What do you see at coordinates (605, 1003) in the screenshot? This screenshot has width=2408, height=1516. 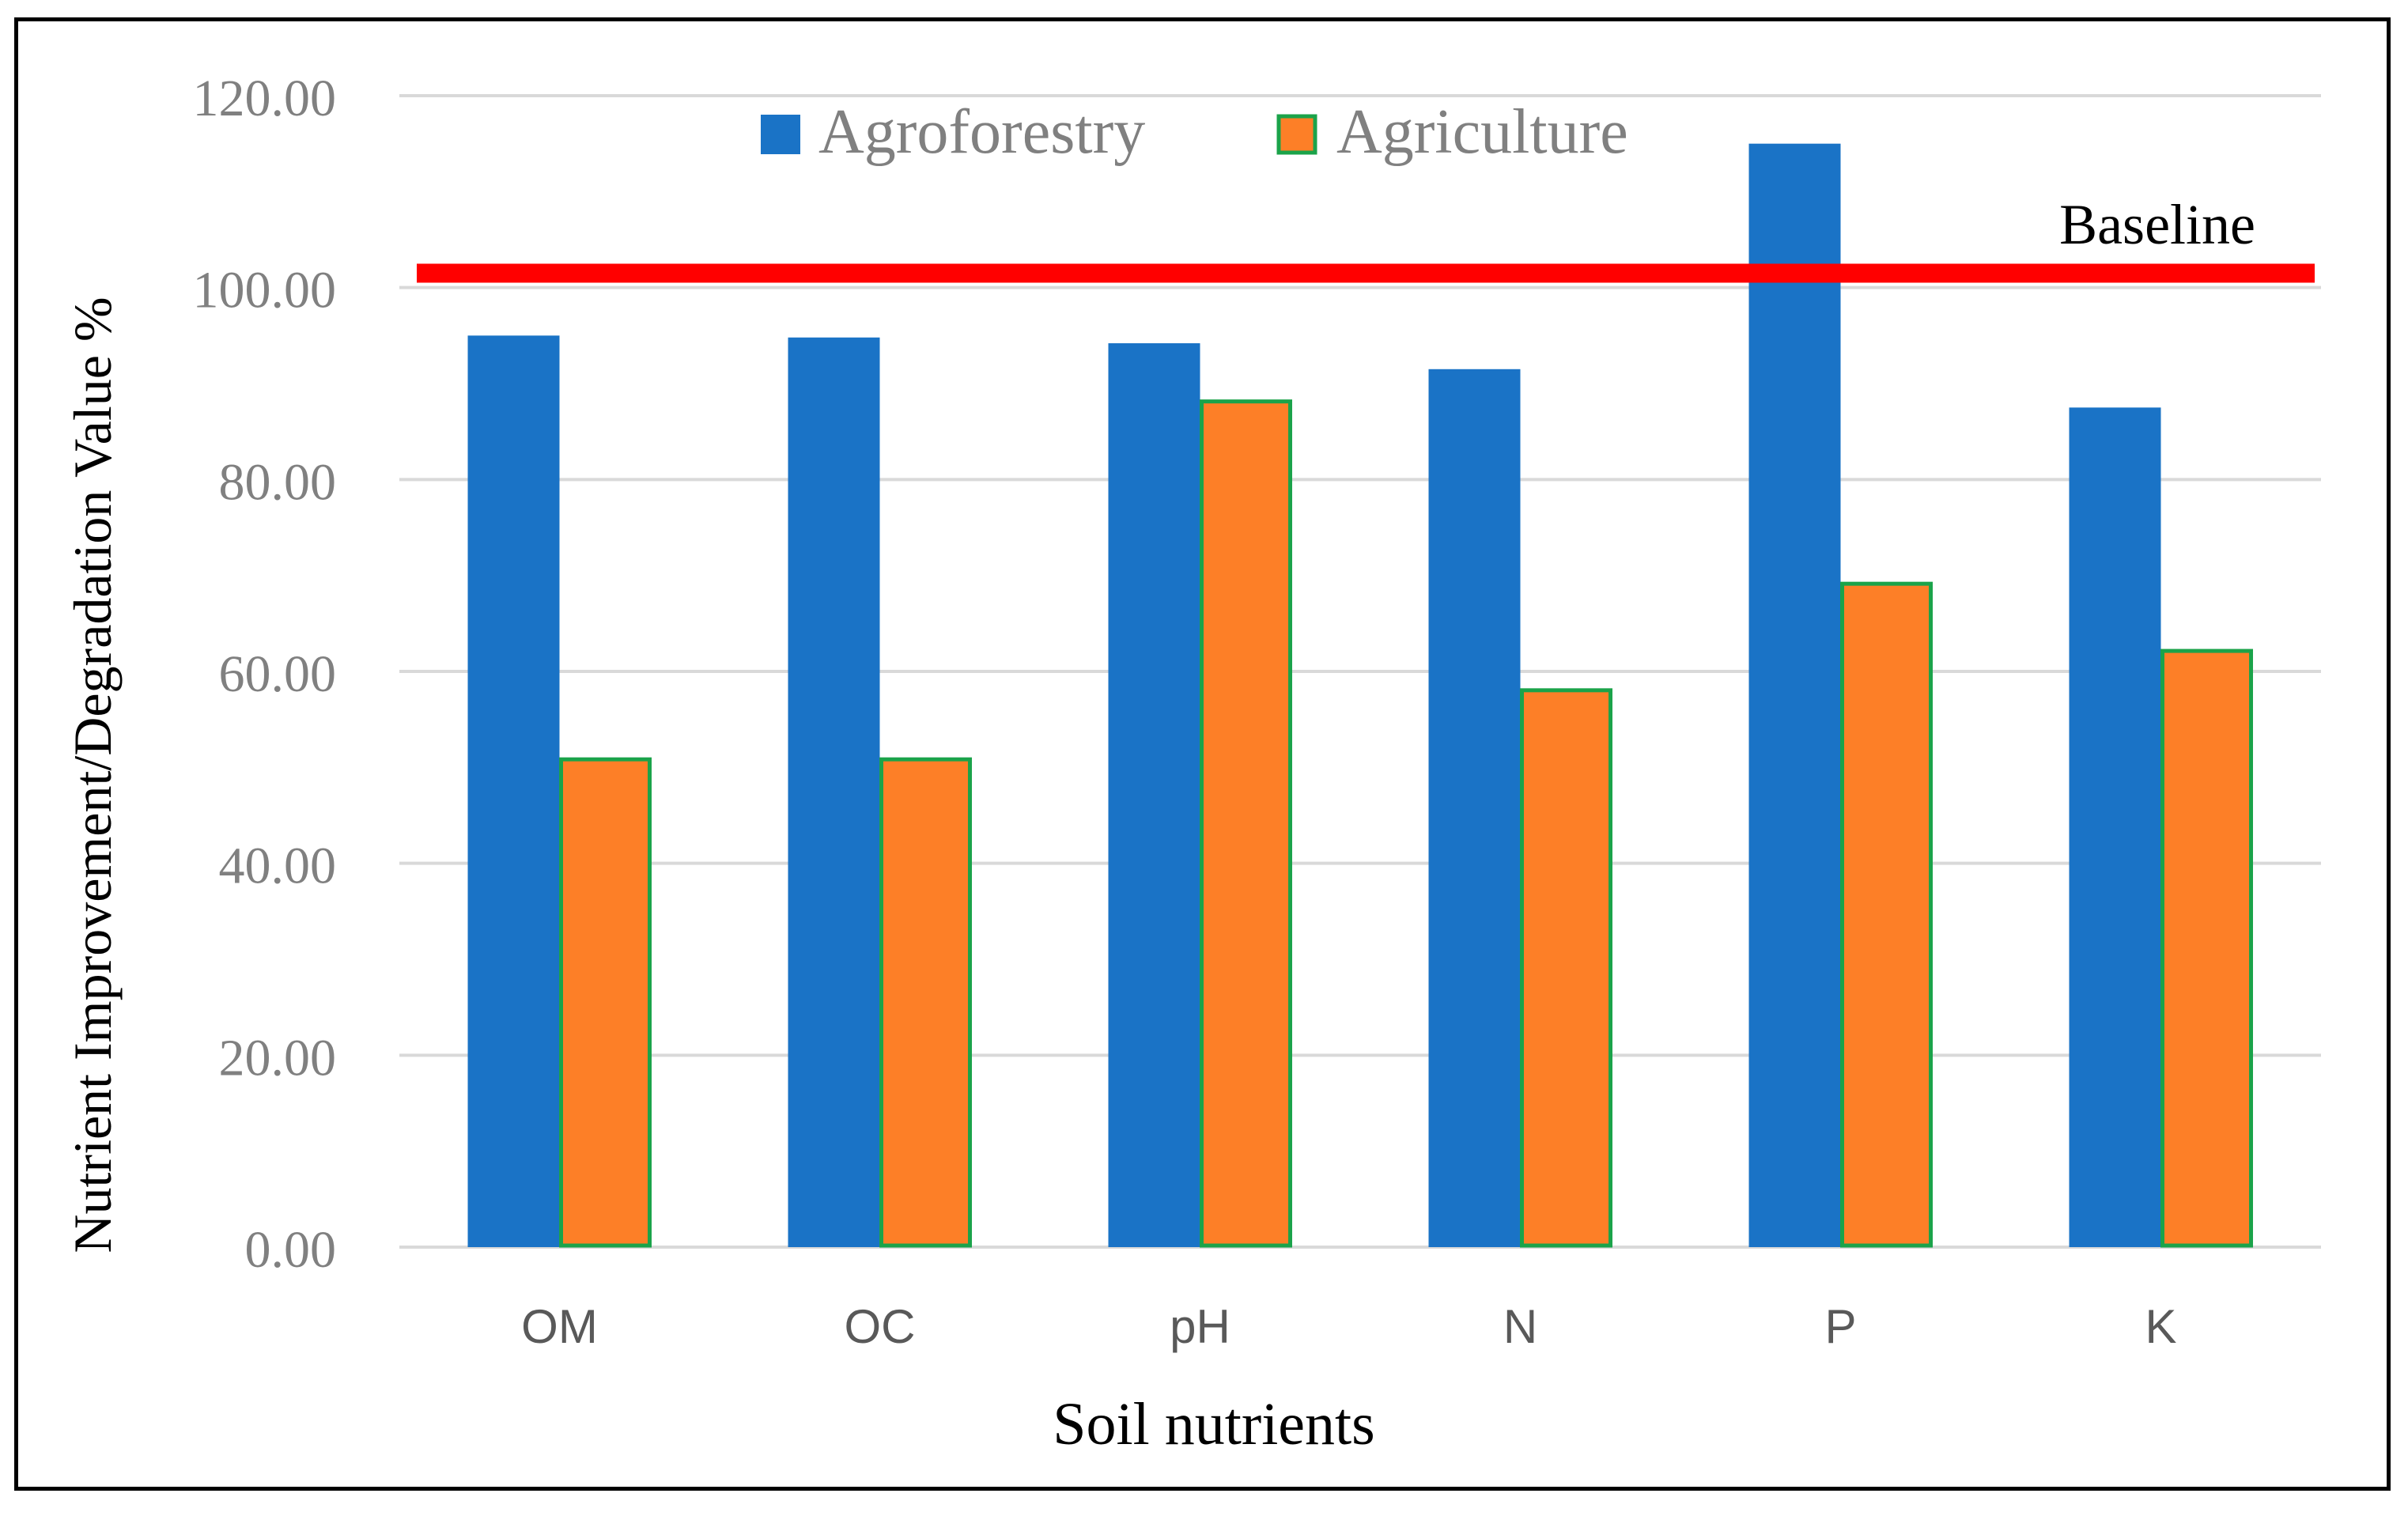 I see `bar-agriculture-om` at bounding box center [605, 1003].